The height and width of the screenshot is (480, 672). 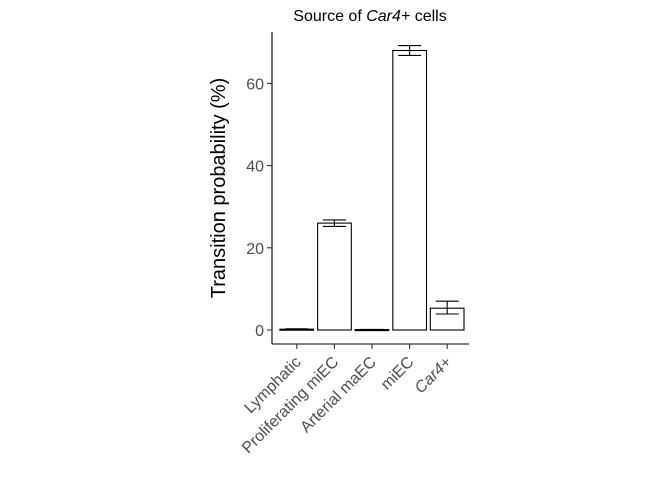 What do you see at coordinates (259, 331) in the screenshot?
I see `y-tick-label-0: 0` at bounding box center [259, 331].